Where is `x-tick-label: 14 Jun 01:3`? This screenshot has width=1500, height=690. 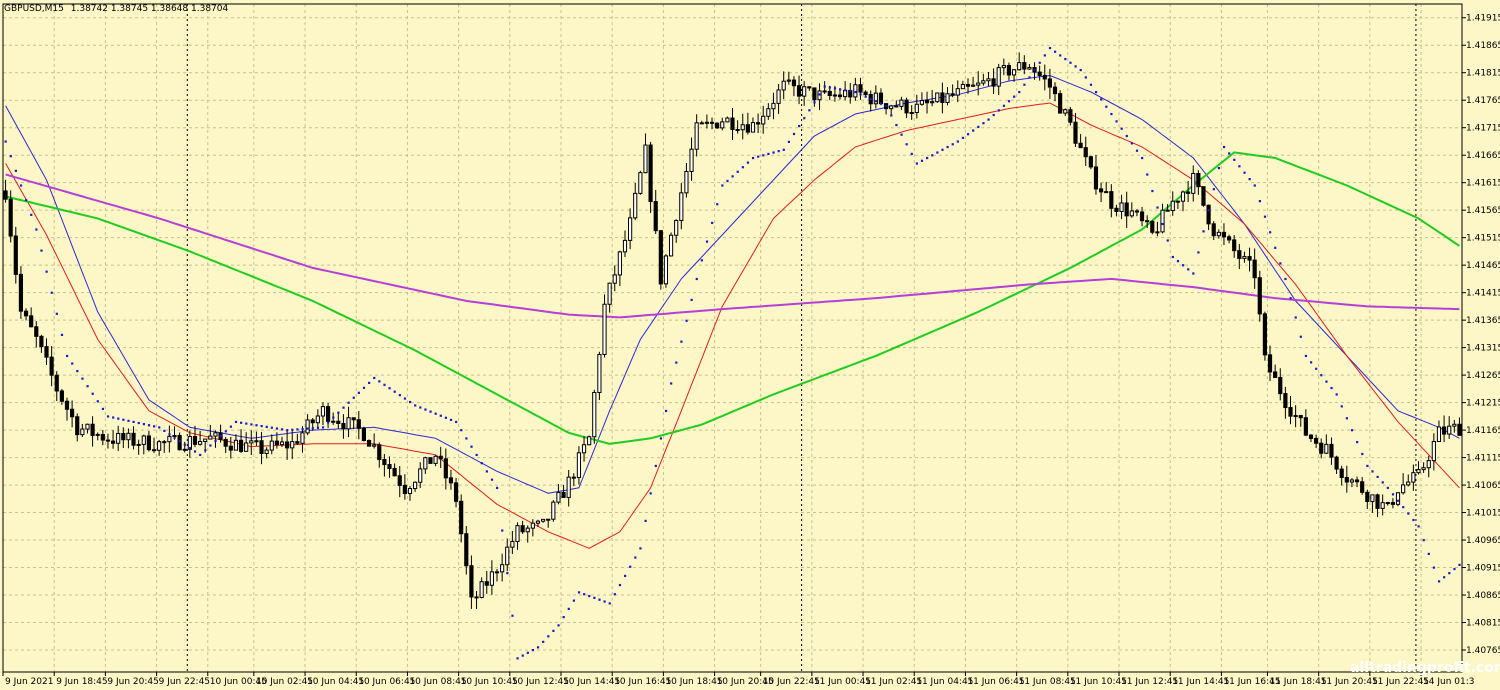
x-tick-label: 14 Jun 01:3 is located at coordinates (1448, 682).